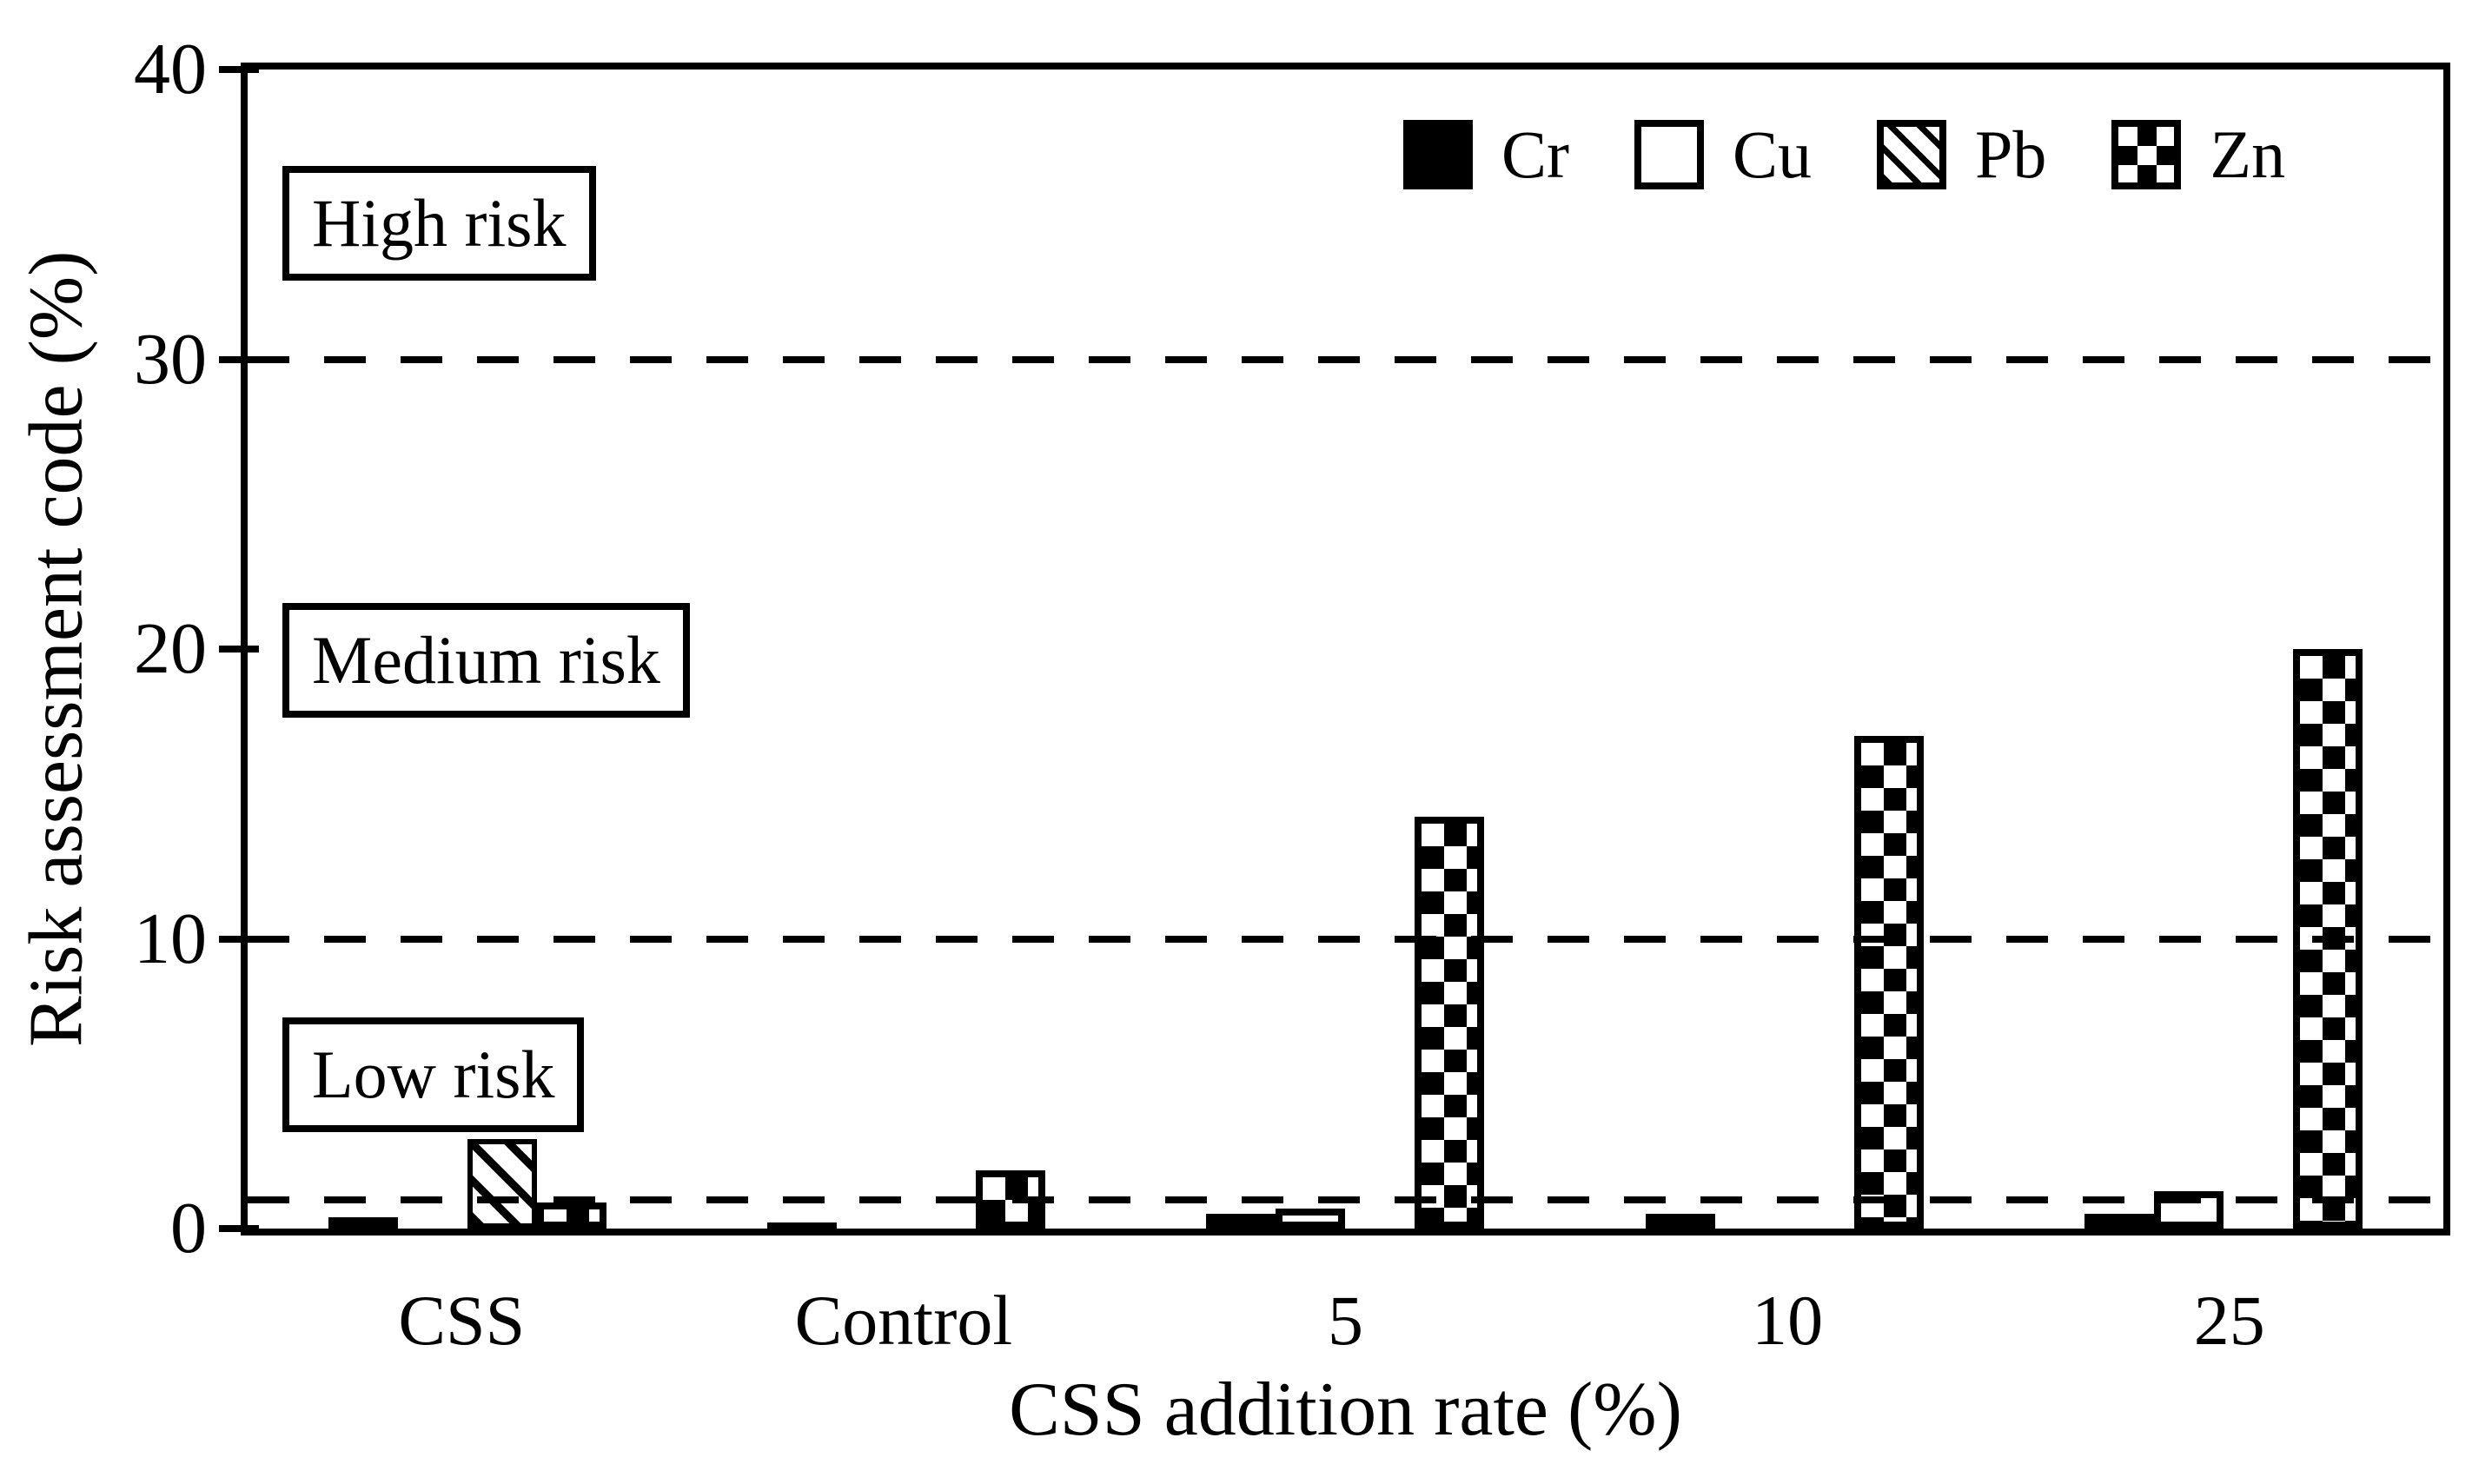  I want to click on legend-swatch-cr-icon, so click(1438, 154).